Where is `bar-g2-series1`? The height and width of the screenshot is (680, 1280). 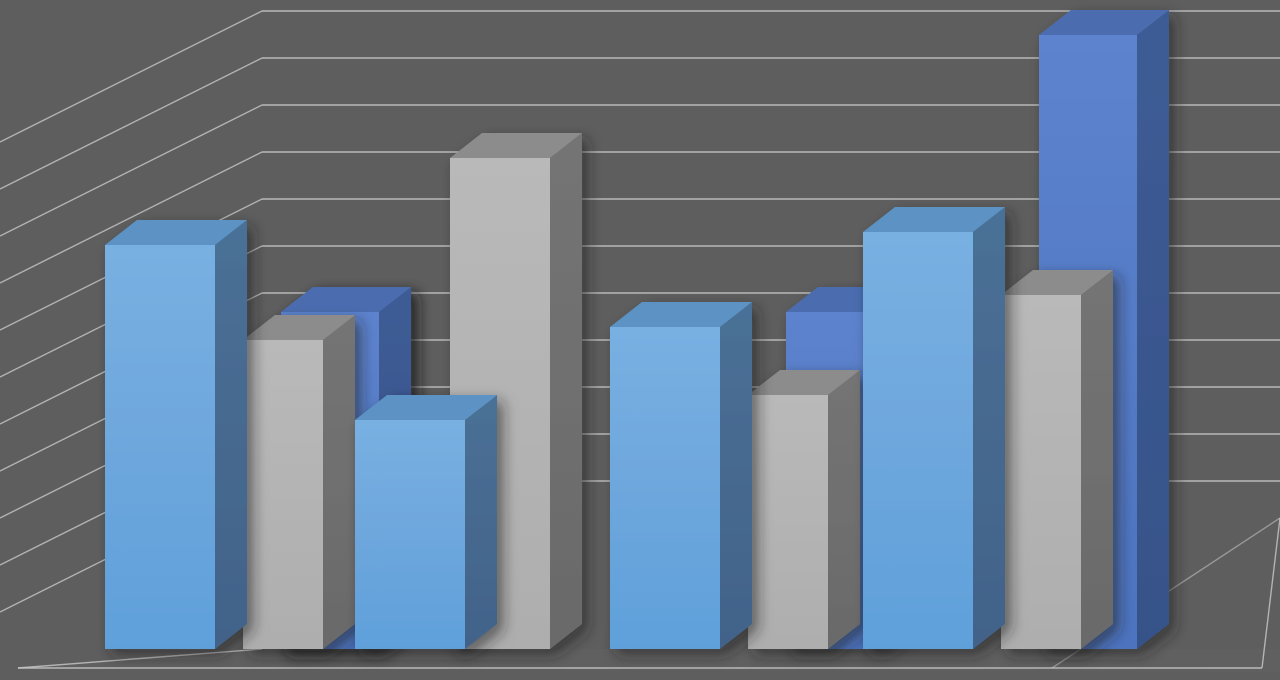 bar-g2-series1 is located at coordinates (426, 522).